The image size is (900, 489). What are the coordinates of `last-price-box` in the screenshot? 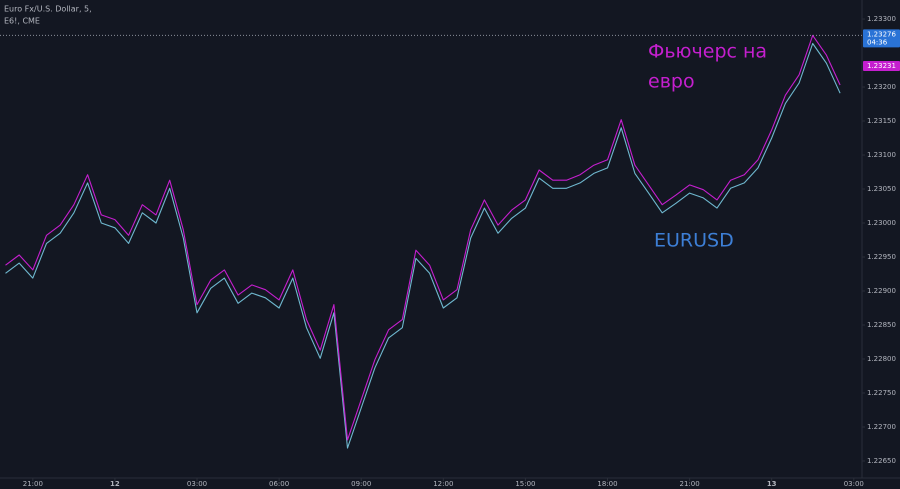 It's located at (881, 38).